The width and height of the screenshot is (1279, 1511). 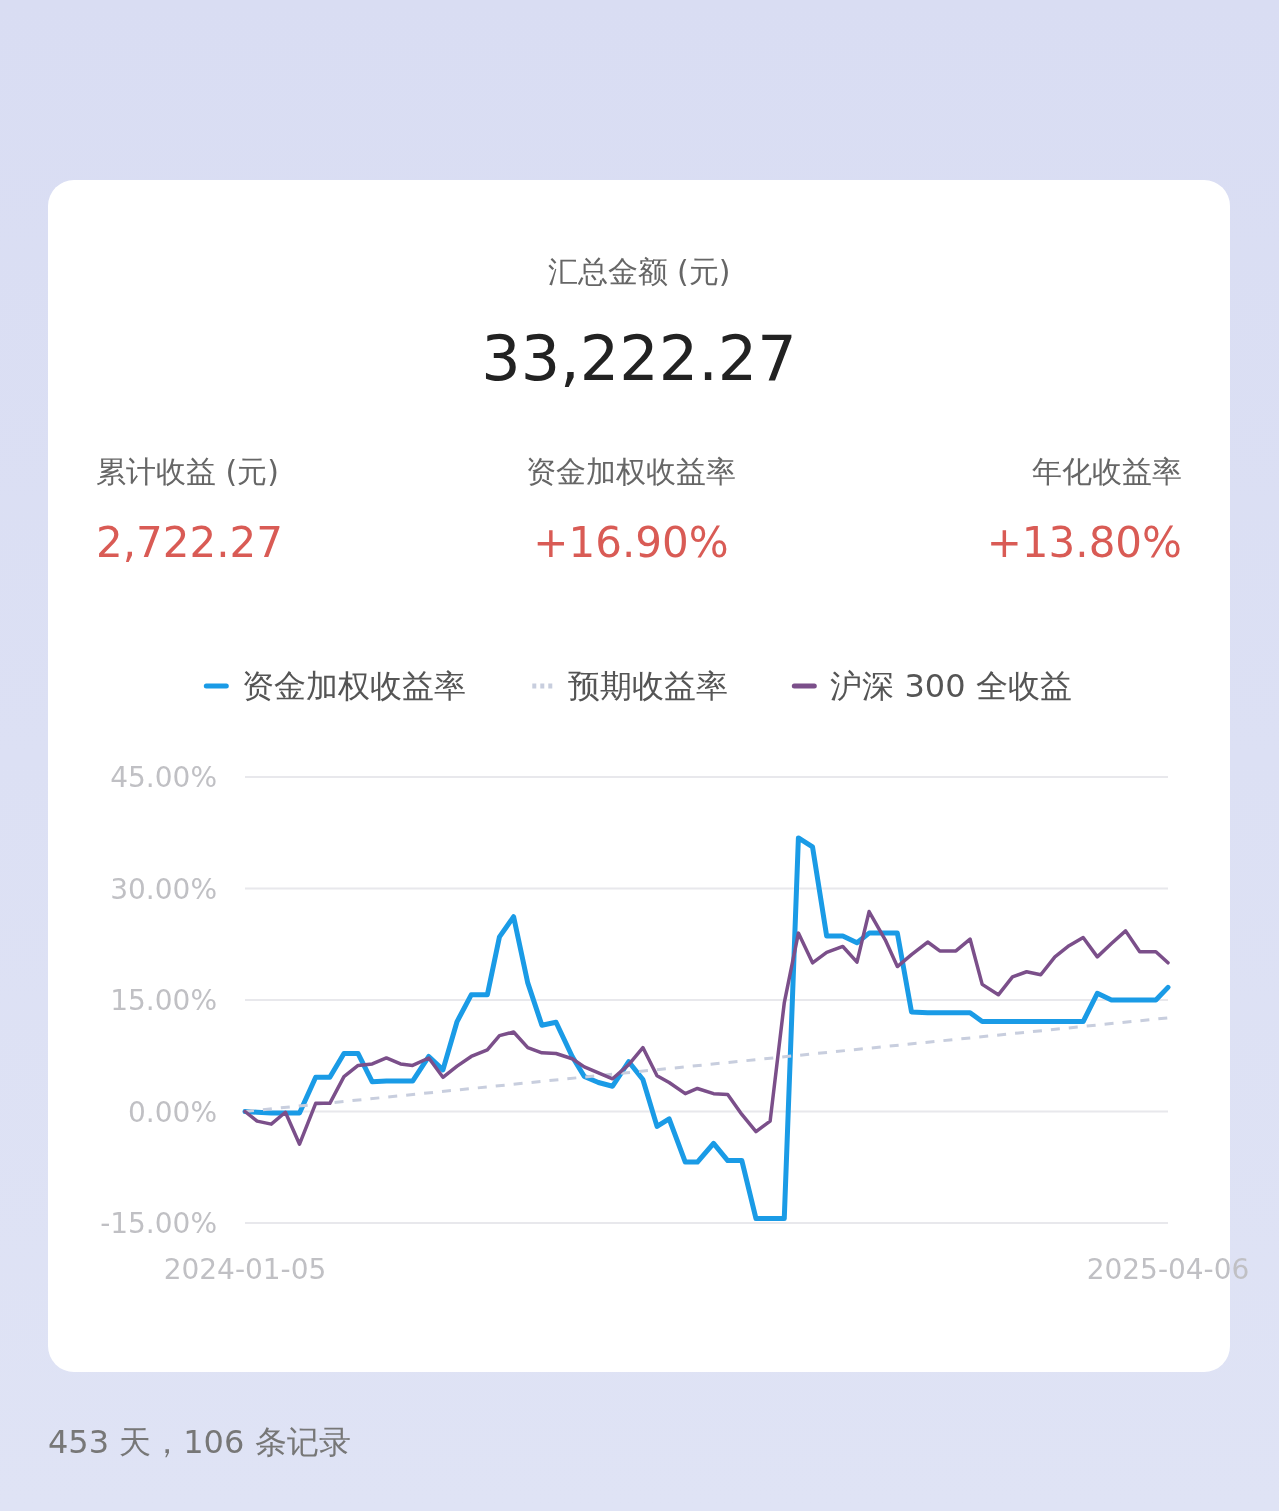 I want to click on text: 汇总金额 (元), so click(x=639, y=272).